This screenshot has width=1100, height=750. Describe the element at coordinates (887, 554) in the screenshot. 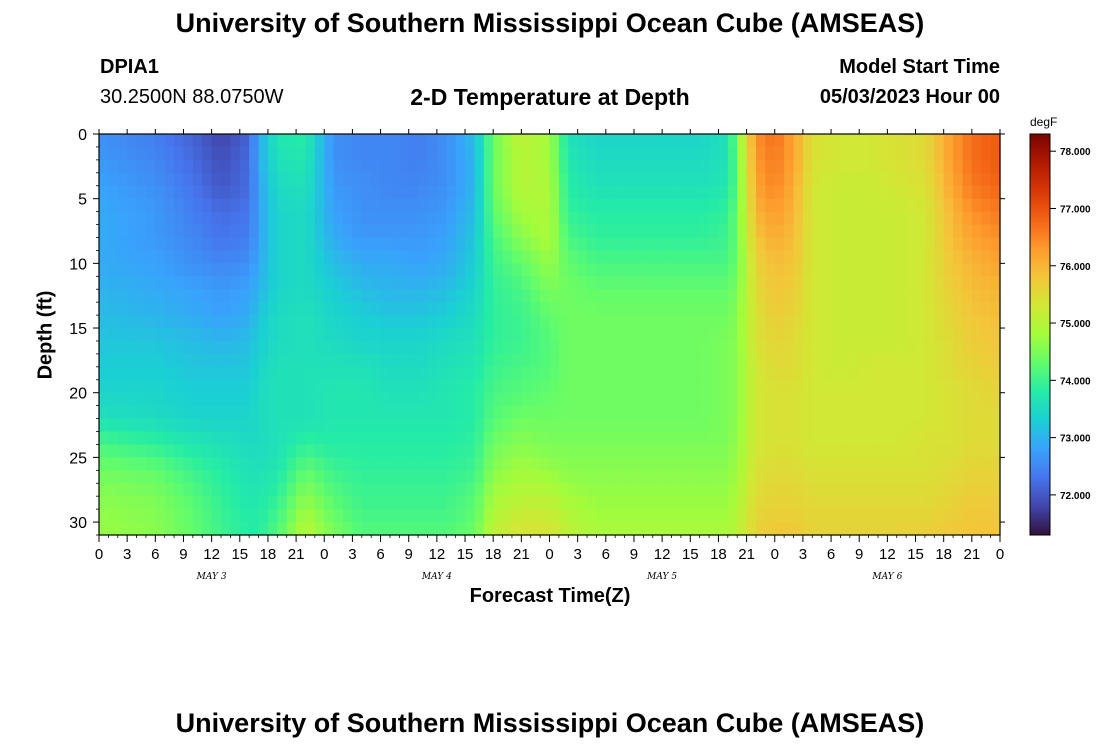

I see `x-tick-label: 12` at that location.